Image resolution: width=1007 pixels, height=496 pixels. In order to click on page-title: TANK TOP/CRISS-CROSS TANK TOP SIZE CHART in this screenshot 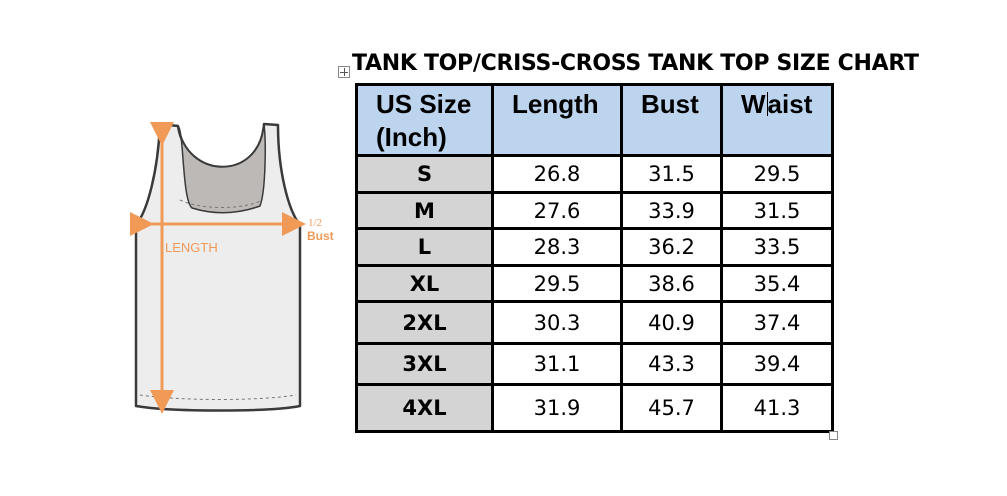, I will do `click(635, 63)`.